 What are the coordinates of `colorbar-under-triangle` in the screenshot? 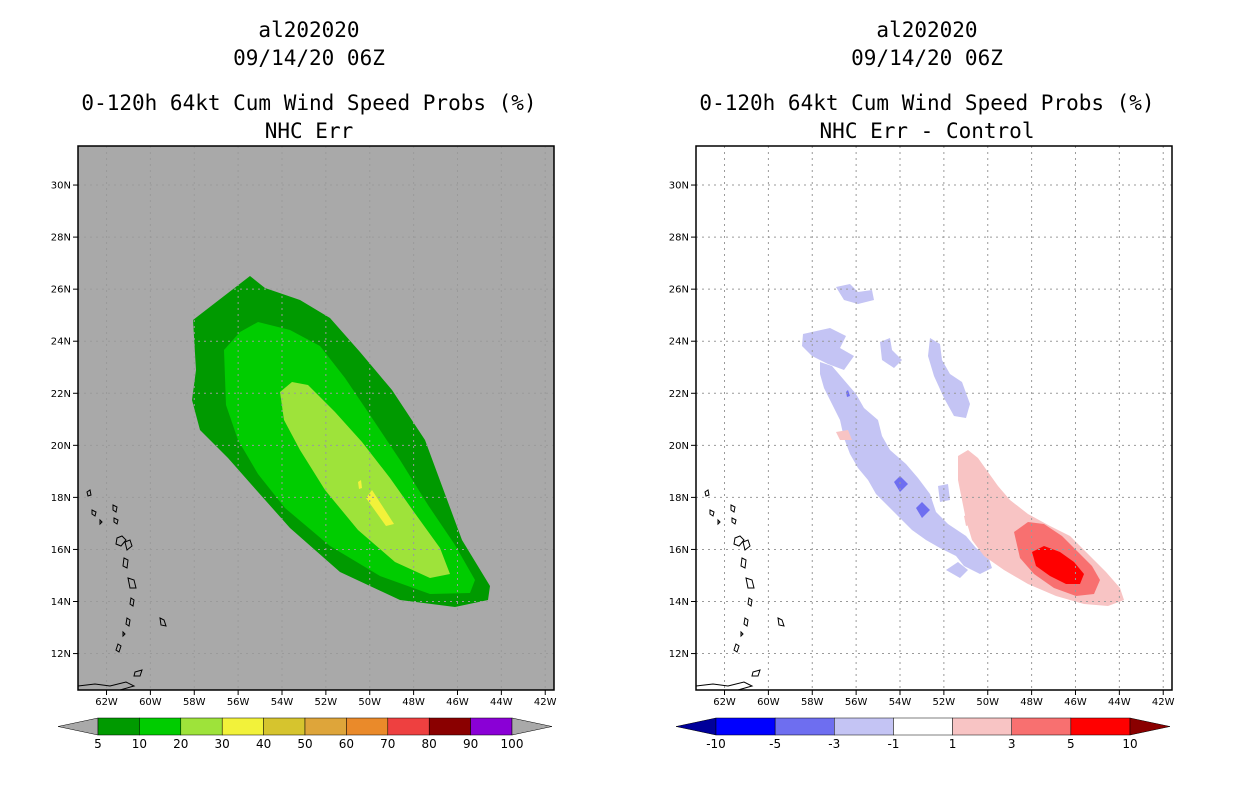 It's located at (78, 726).